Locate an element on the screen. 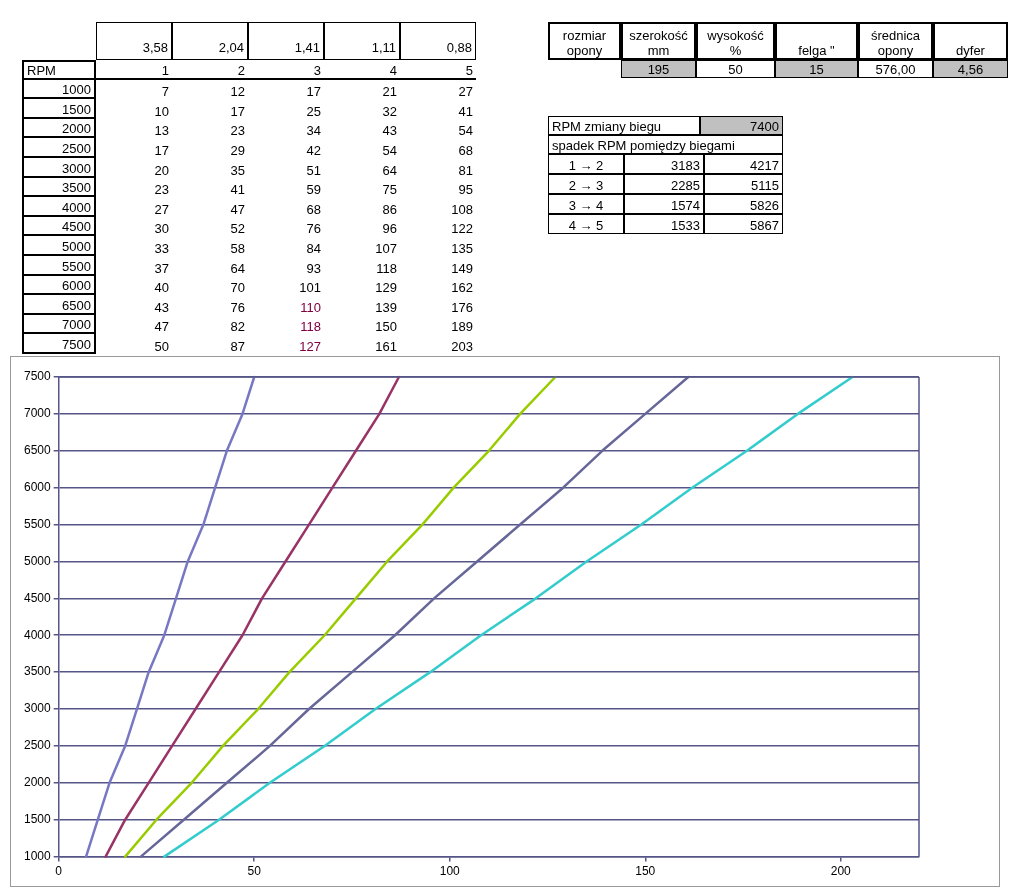 The width and height of the screenshot is (1029, 895). text: 59 is located at coordinates (313, 190).